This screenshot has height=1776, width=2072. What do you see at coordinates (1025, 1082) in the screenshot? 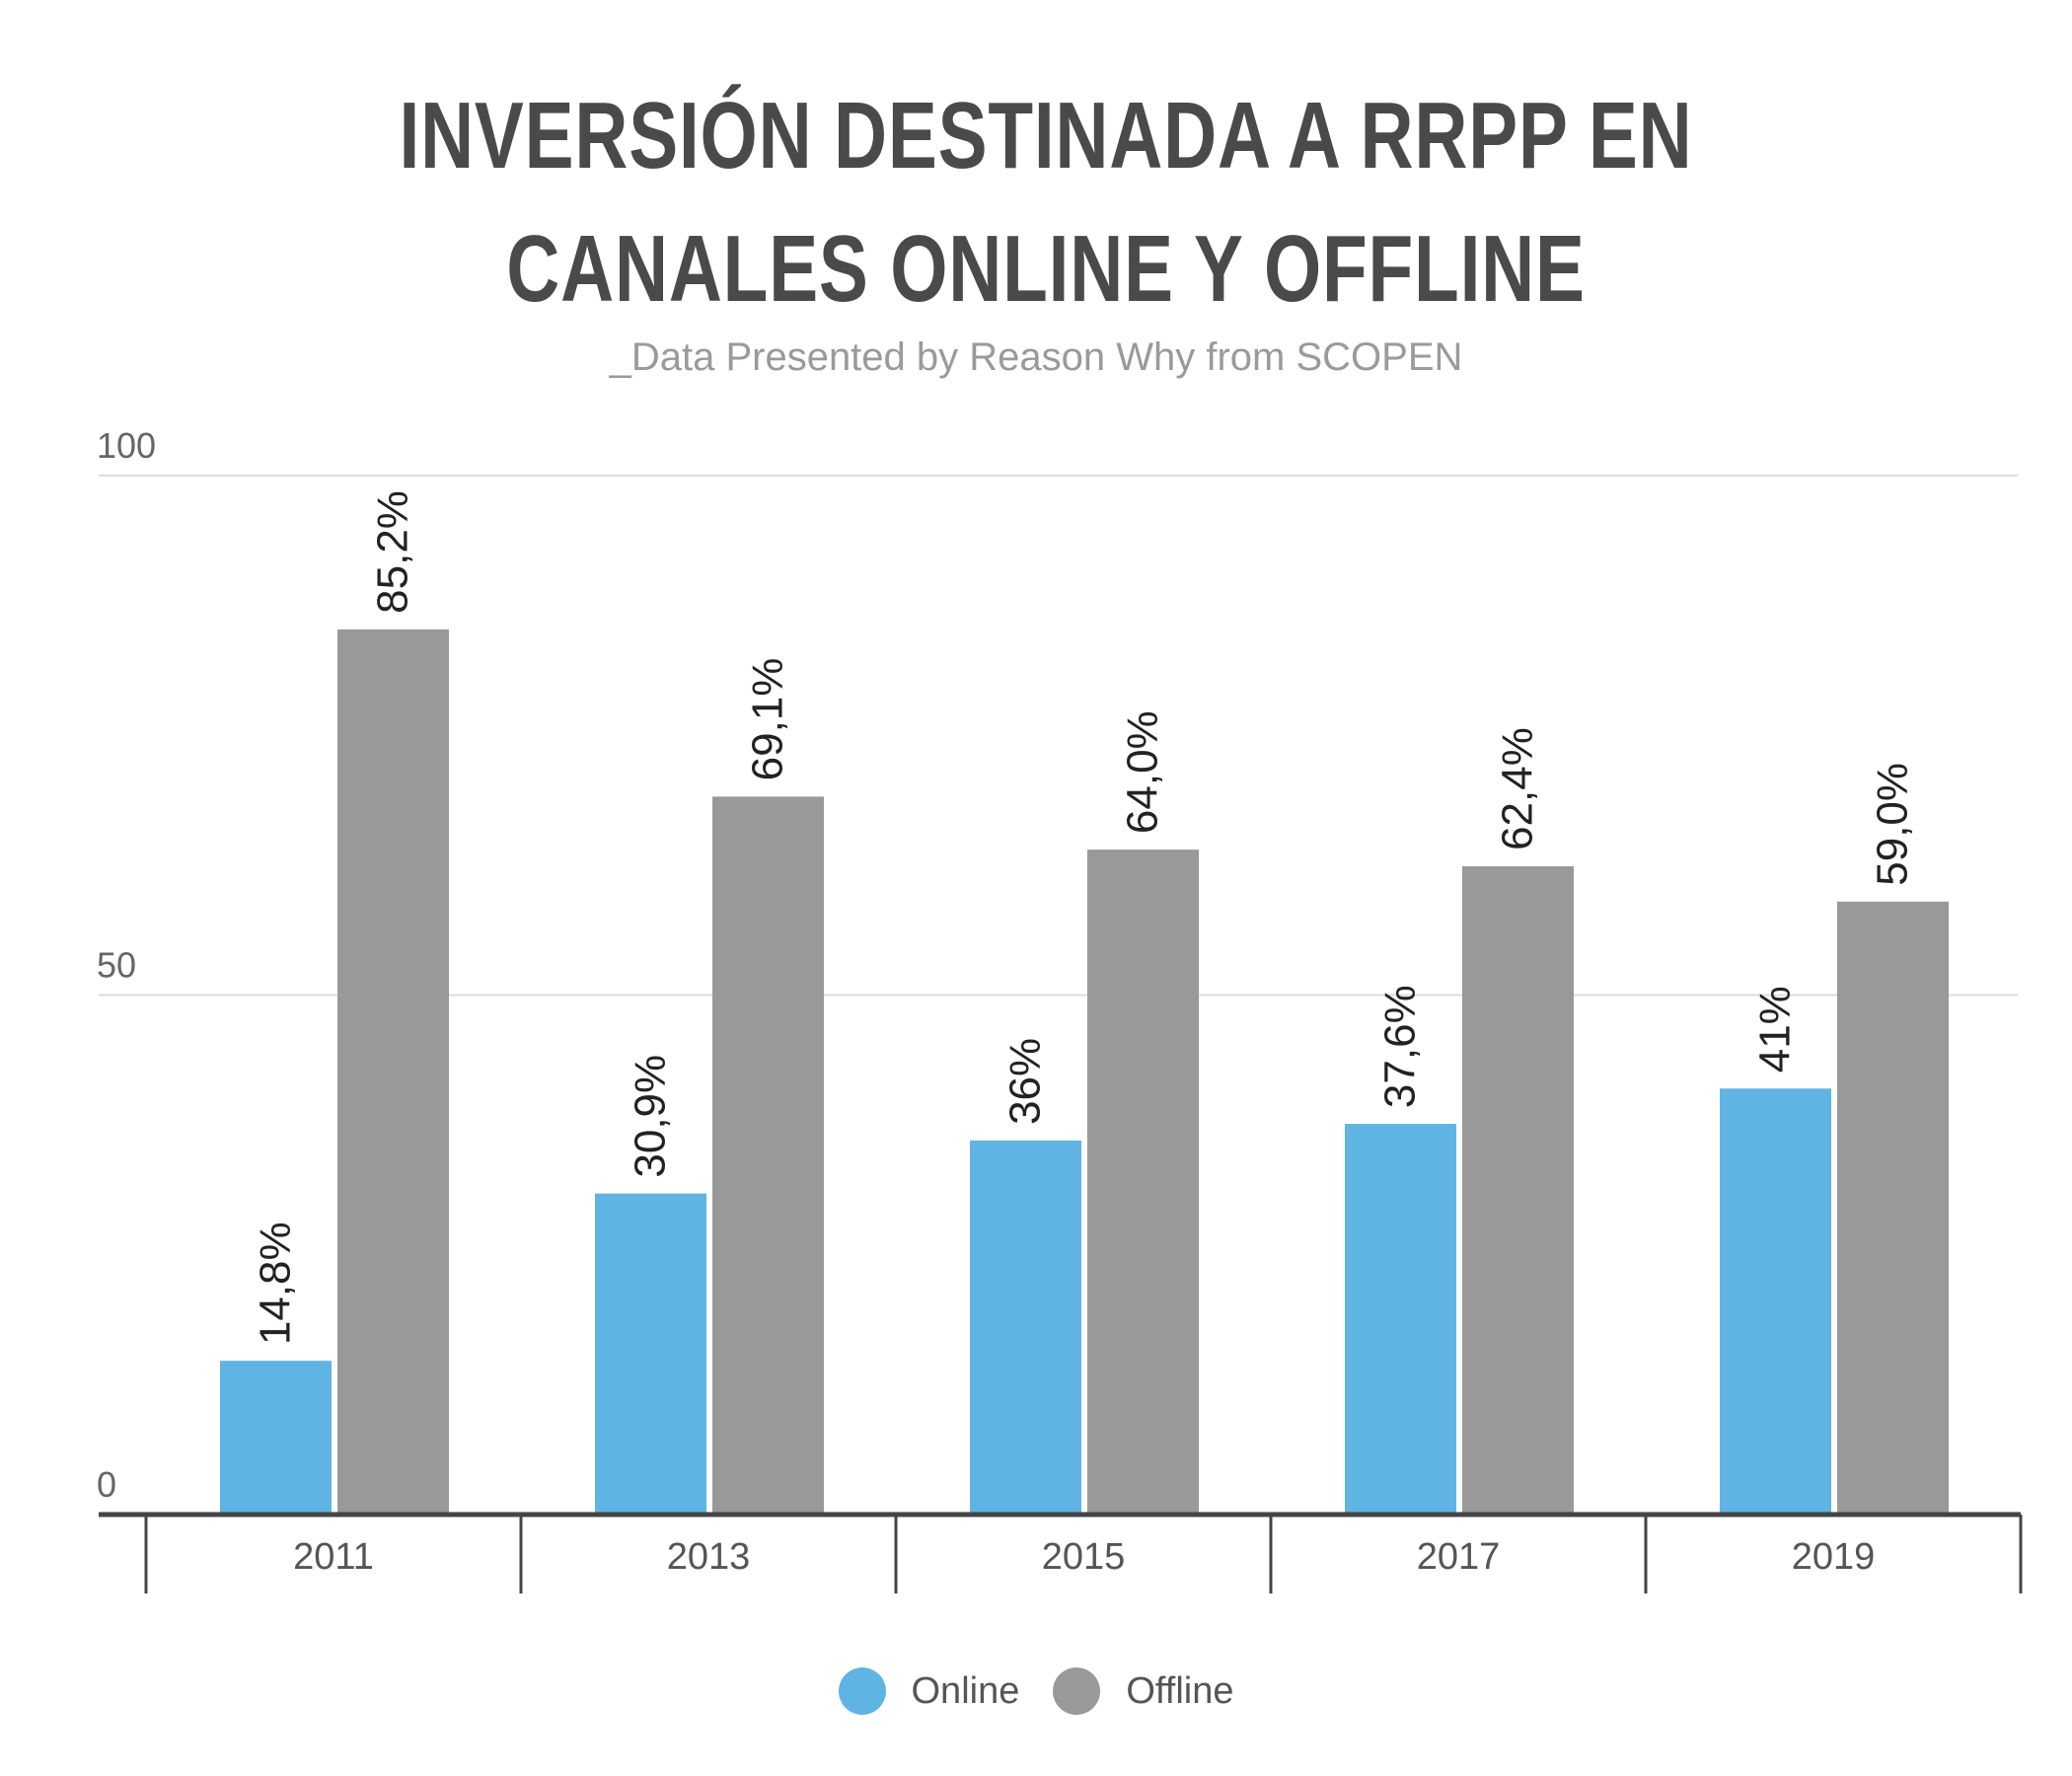
I see `data-label: 36%` at bounding box center [1025, 1082].